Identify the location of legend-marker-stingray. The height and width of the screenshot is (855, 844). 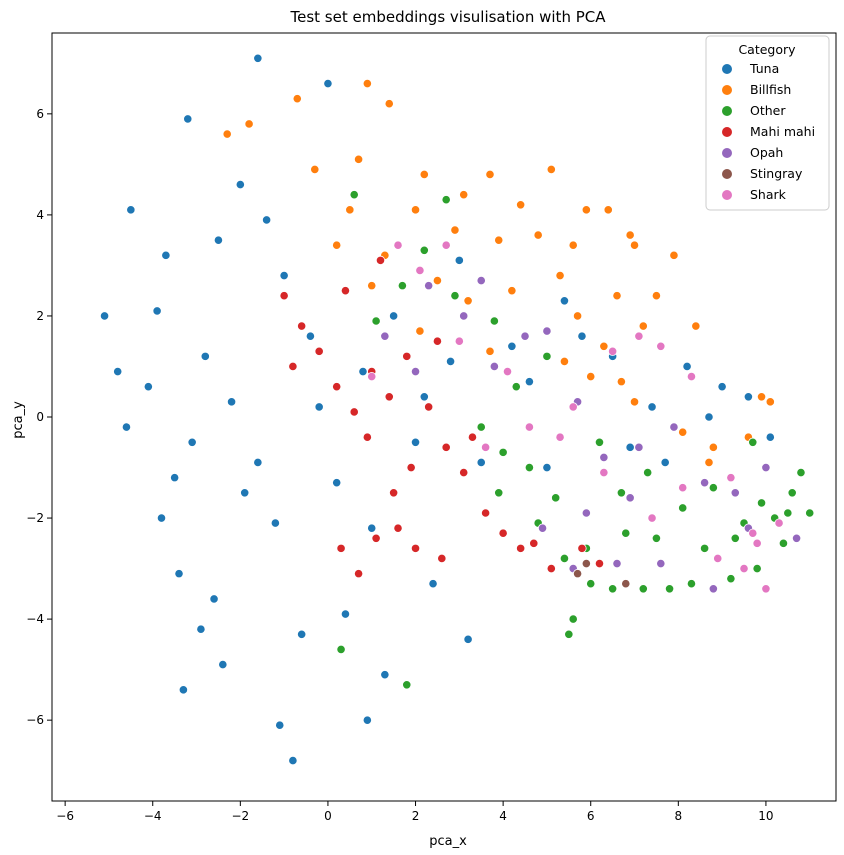
(727, 174).